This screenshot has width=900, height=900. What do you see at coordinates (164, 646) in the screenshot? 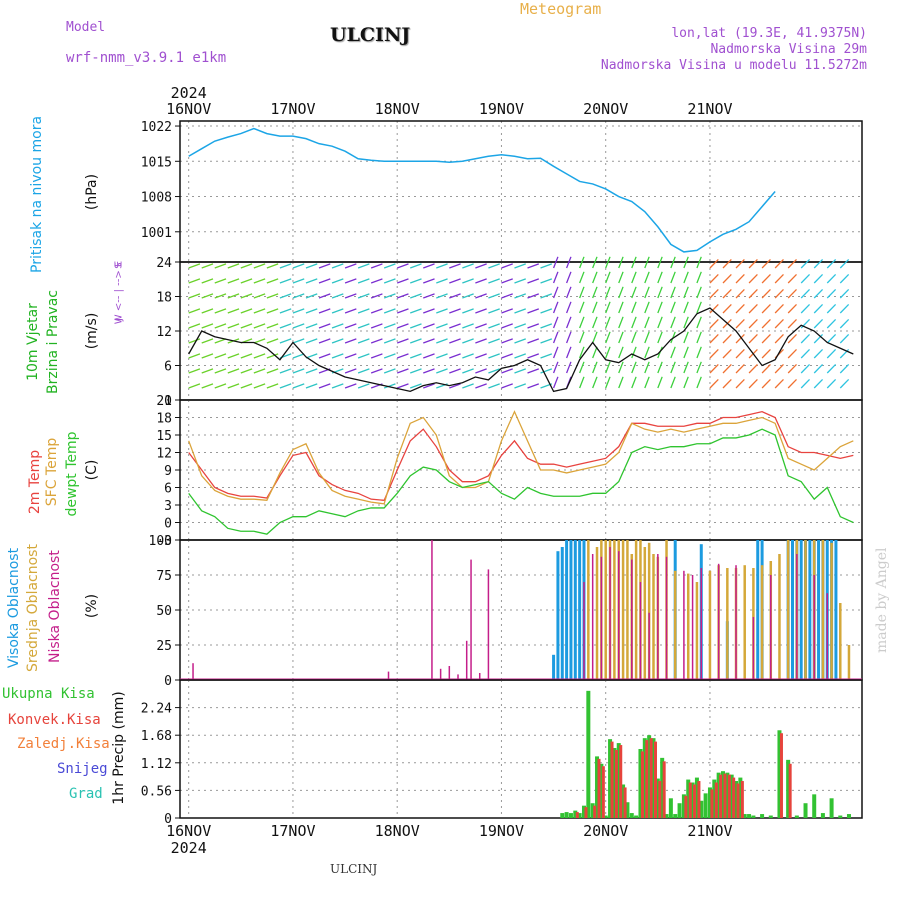
I see `y-tick-label: 25` at bounding box center [164, 646].